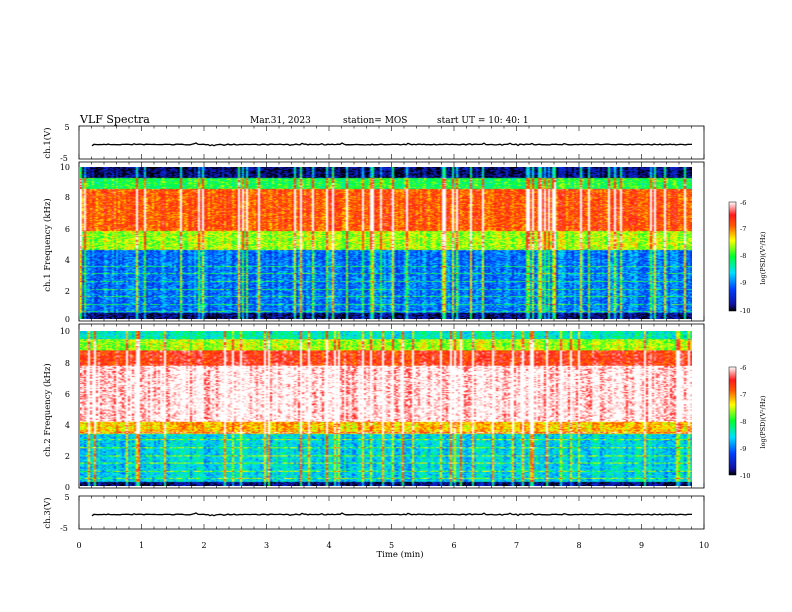  Describe the element at coordinates (763, 421) in the screenshot. I see `ch2-colorbar-label: log(PSD)(V²/Hz)` at that location.